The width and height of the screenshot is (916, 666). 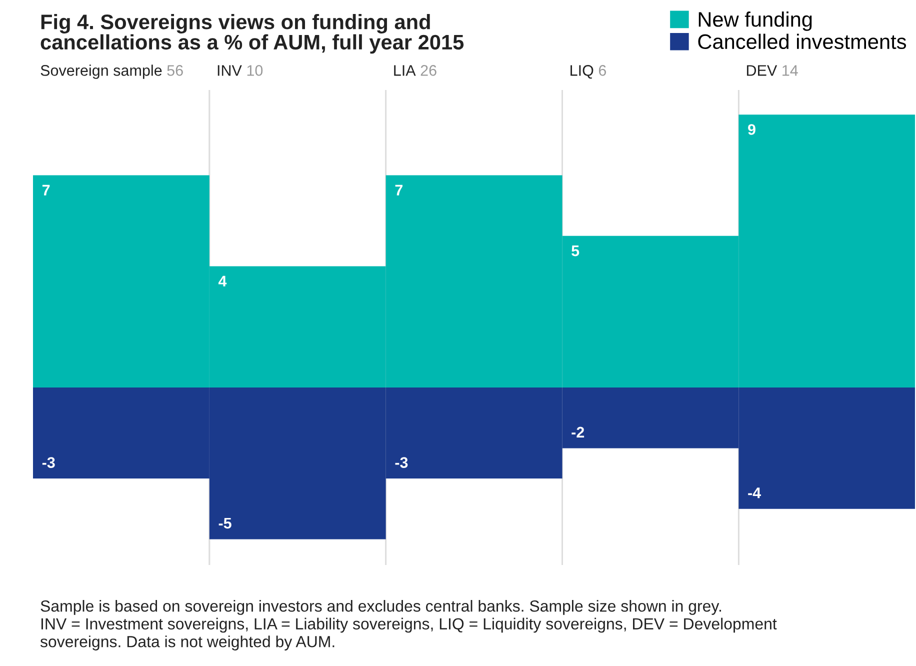 I want to click on chart-title: Fig 4. Sovereigns views on funding and cancellations as a % of AUM, full year 2015, so click(x=252, y=34).